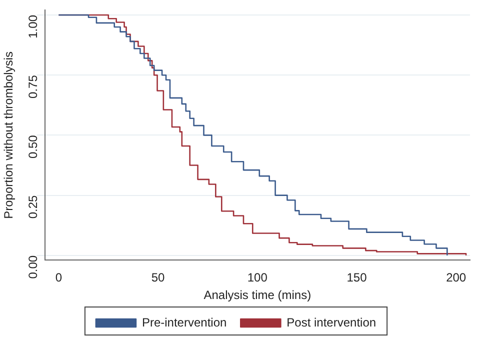 The image size is (480, 339). What do you see at coordinates (257, 277) in the screenshot?
I see `x-tick-label: 100` at bounding box center [257, 277].